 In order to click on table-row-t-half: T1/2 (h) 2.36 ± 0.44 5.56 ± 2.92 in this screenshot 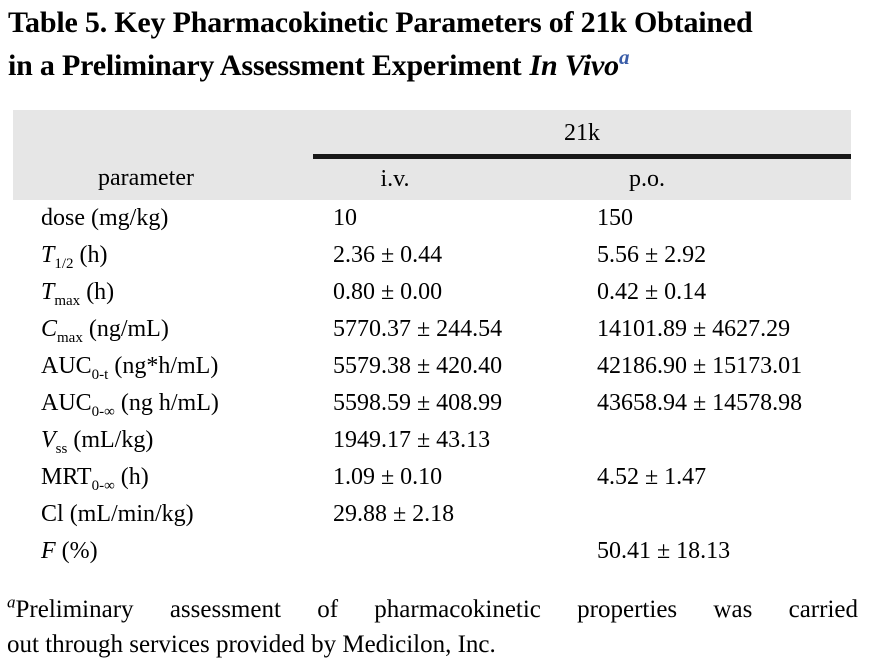, I will do `click(432, 255)`.